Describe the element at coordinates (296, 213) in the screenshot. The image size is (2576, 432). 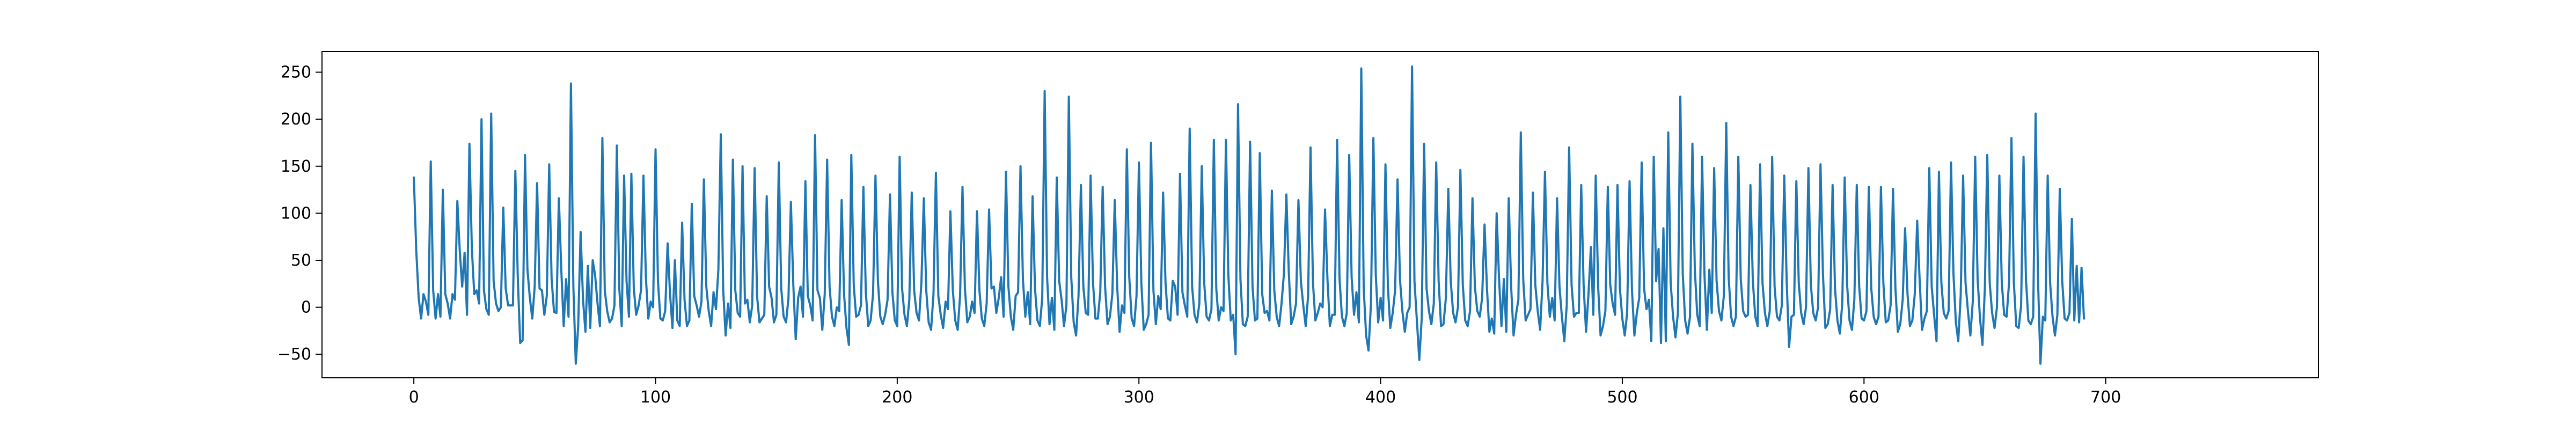
I see `y-tick-label: 100` at that location.